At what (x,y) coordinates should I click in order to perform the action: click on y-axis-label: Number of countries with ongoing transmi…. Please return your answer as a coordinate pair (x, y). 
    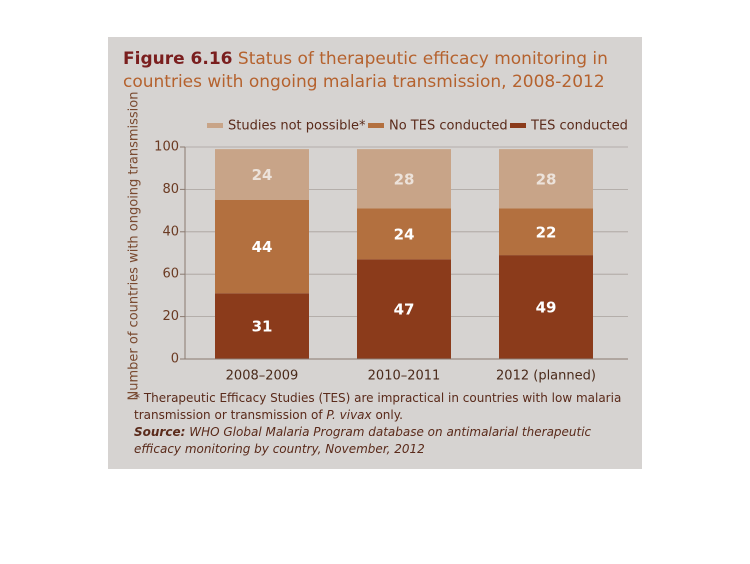
    Looking at the image, I should click on (134, 246).